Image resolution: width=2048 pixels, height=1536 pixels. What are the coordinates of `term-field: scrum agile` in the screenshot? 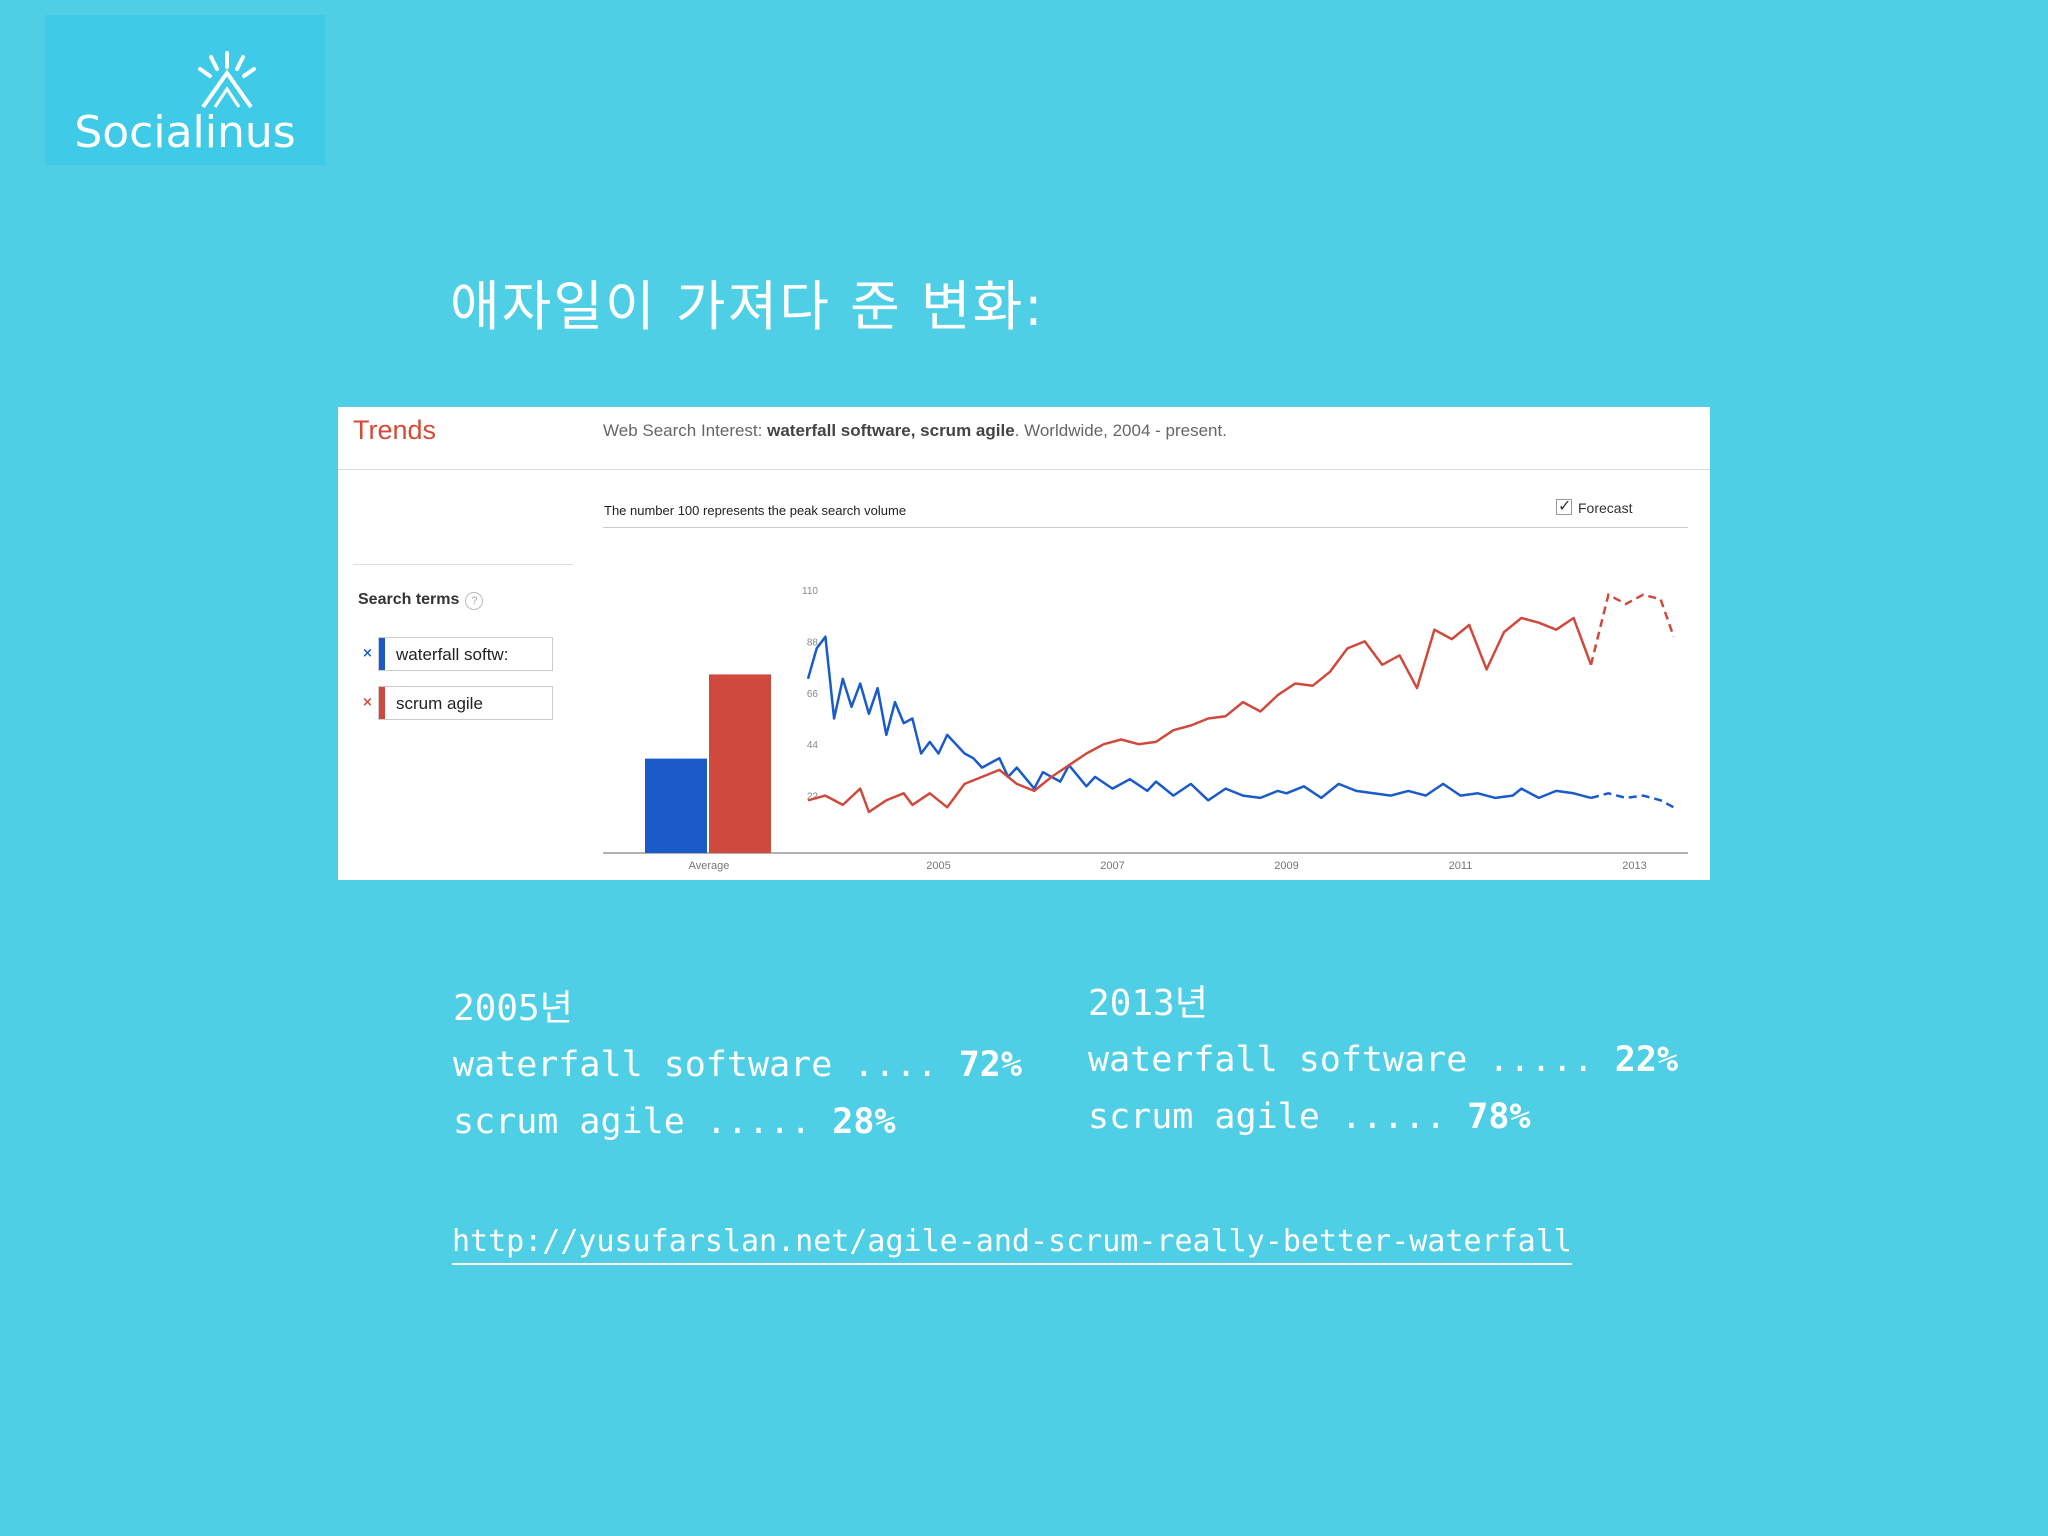 It's located at (465, 703).